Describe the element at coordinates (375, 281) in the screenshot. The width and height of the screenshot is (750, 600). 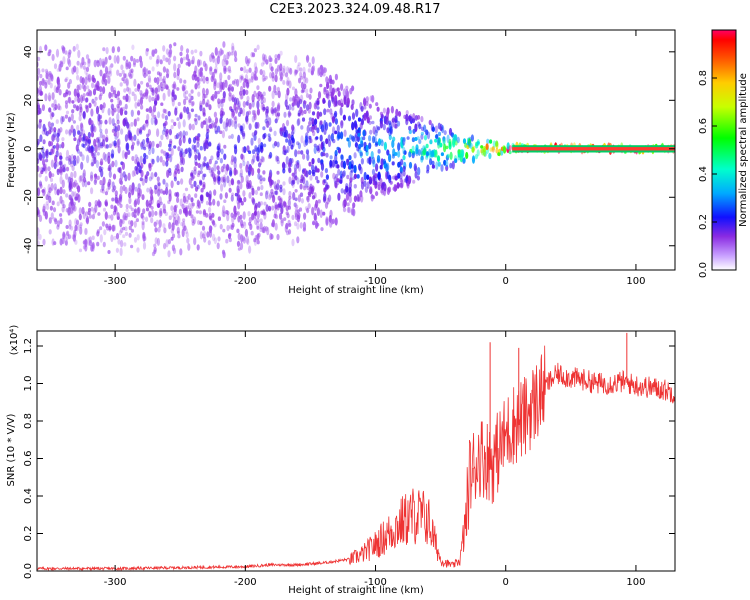
I see `top-x-tick-label: -100` at that location.